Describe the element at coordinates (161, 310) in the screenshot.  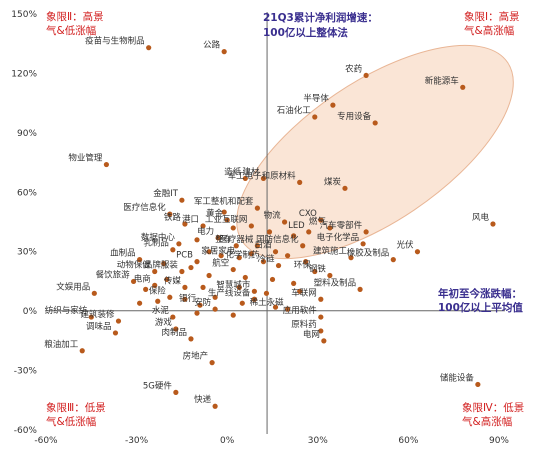
I see `point-label: 水泥` at that location.